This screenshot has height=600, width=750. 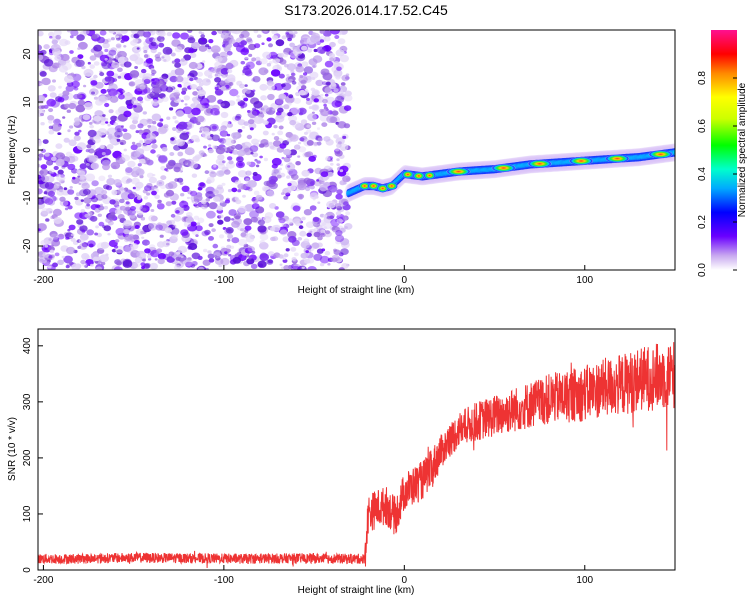 What do you see at coordinates (539, 163) in the screenshot?
I see `ridge-peak` at bounding box center [539, 163].